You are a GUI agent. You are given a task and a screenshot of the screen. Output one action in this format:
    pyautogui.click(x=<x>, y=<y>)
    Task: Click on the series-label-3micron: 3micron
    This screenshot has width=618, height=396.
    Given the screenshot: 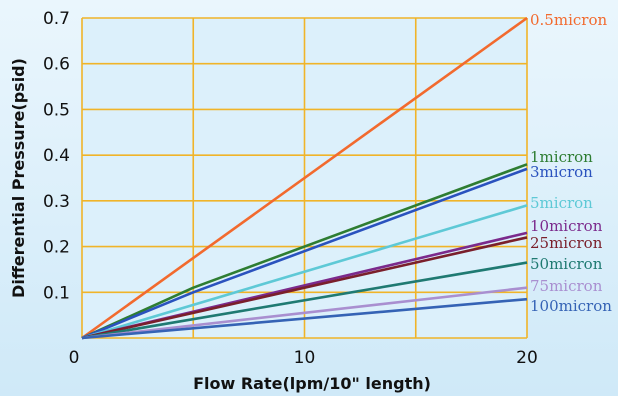 What is the action you would take?
    pyautogui.click(x=561, y=172)
    